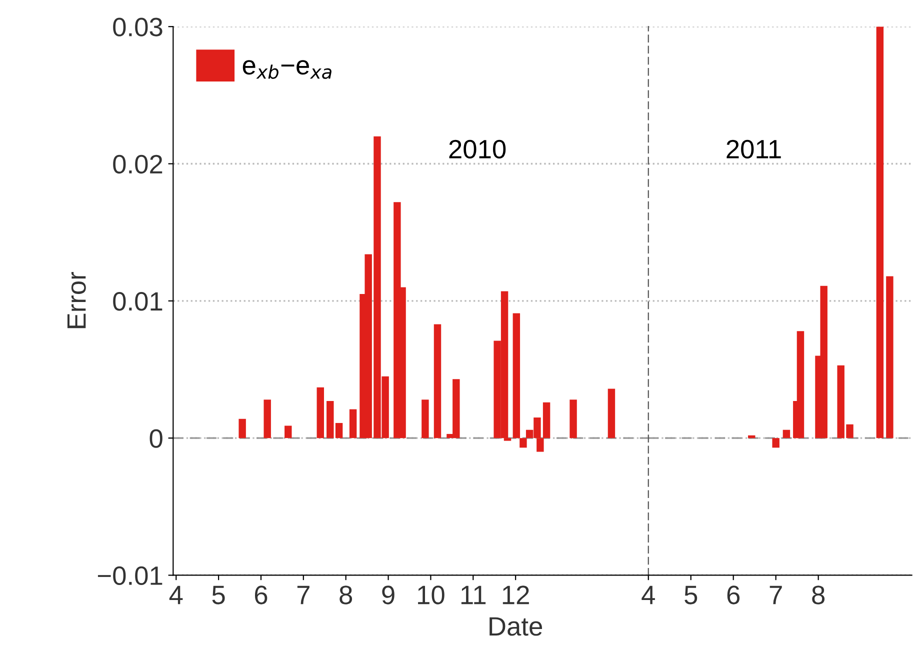 This screenshot has width=921, height=665. Describe the element at coordinates (156, 438) in the screenshot. I see `y-tick-label: 0` at that location.